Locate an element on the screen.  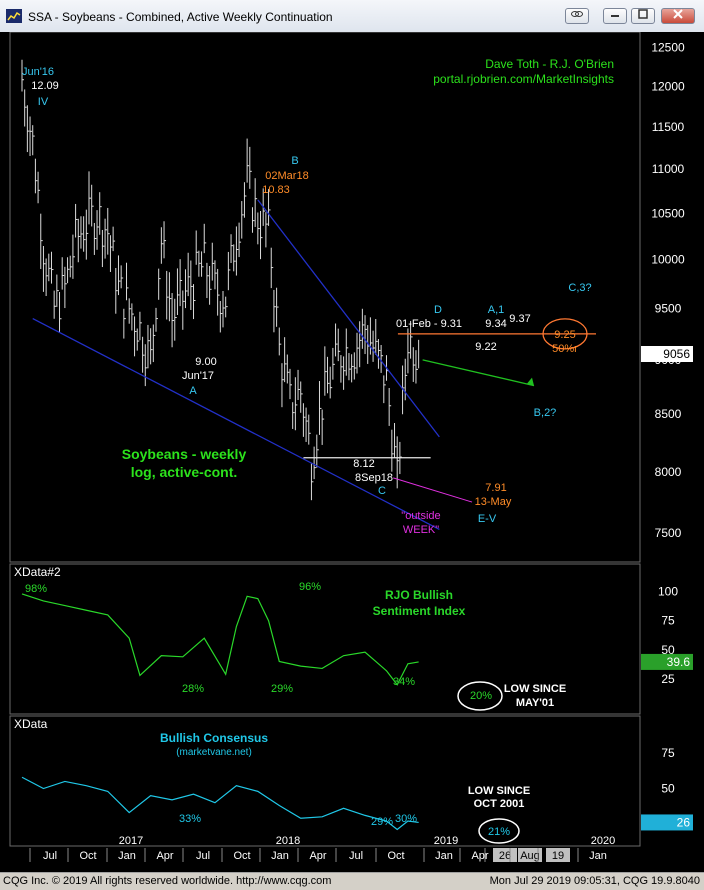
consensus-panel-frame is located at coordinates (325, 781).